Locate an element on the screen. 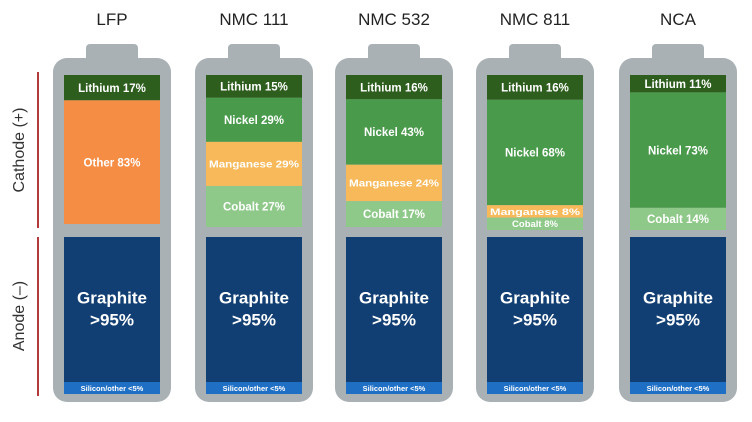 The height and width of the screenshot is (422, 752). battery-title: NMC 532 is located at coordinates (394, 19).